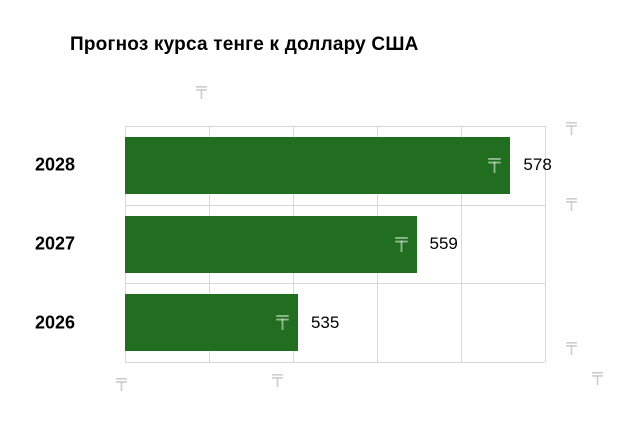  What do you see at coordinates (55, 164) in the screenshot?
I see `category-label-2028: 2028` at bounding box center [55, 164].